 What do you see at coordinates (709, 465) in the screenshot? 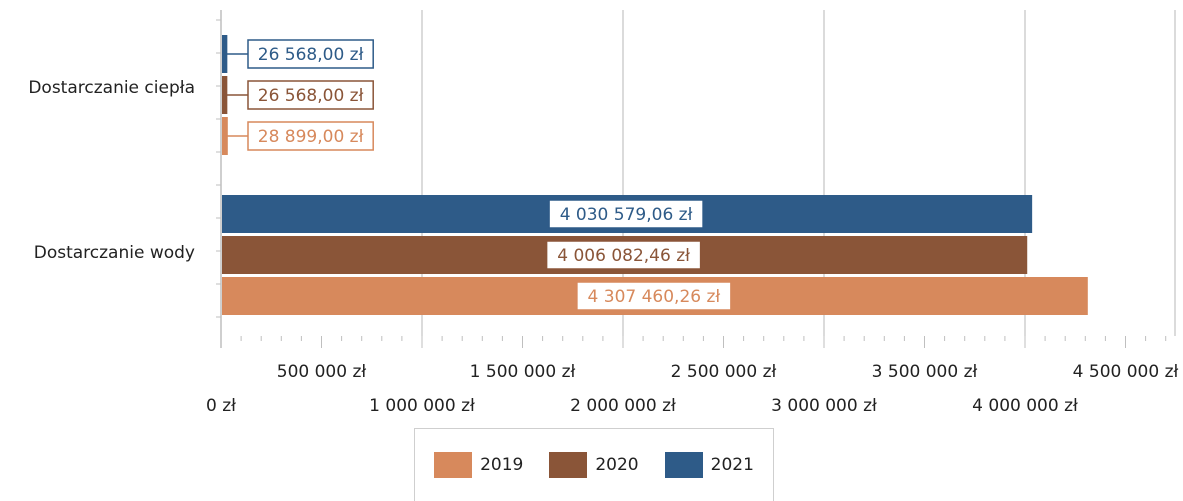
I see `legend-item-2021: 2021` at bounding box center [709, 465].